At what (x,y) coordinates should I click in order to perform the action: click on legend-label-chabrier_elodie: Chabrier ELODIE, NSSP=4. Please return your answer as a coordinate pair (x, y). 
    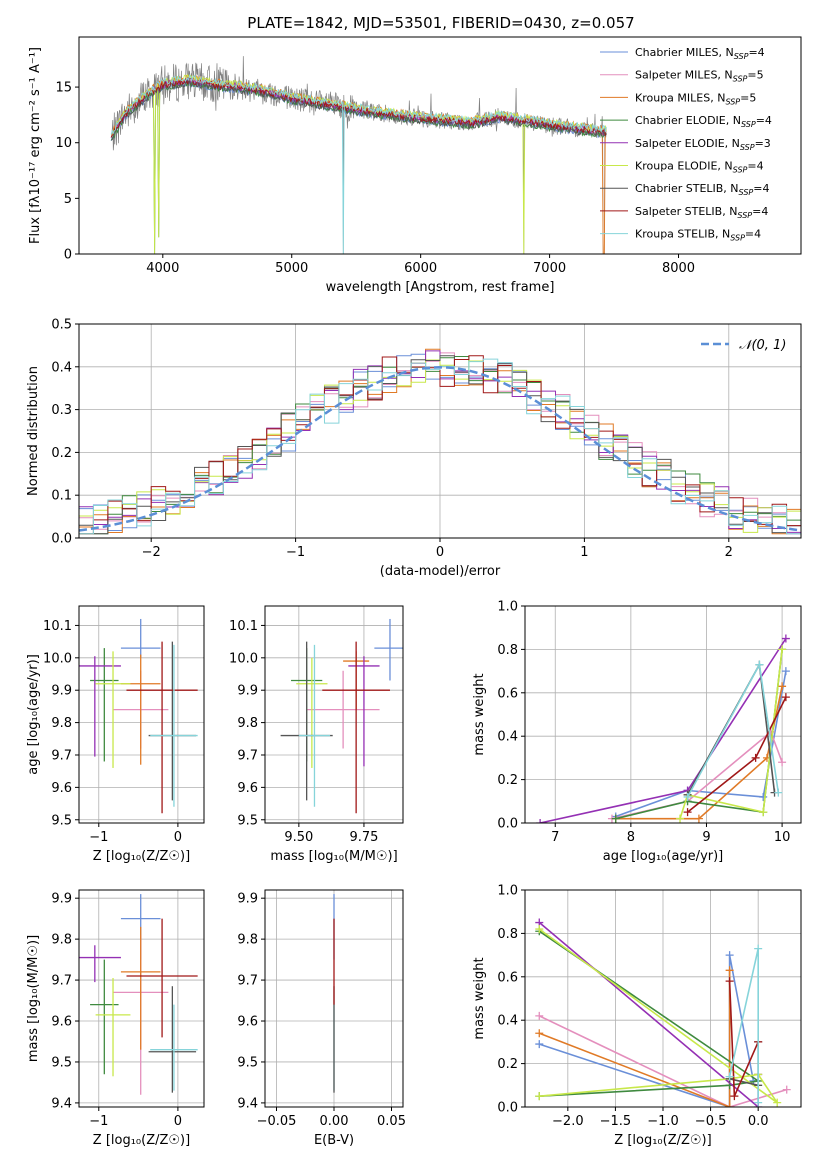
    Looking at the image, I should click on (703, 121).